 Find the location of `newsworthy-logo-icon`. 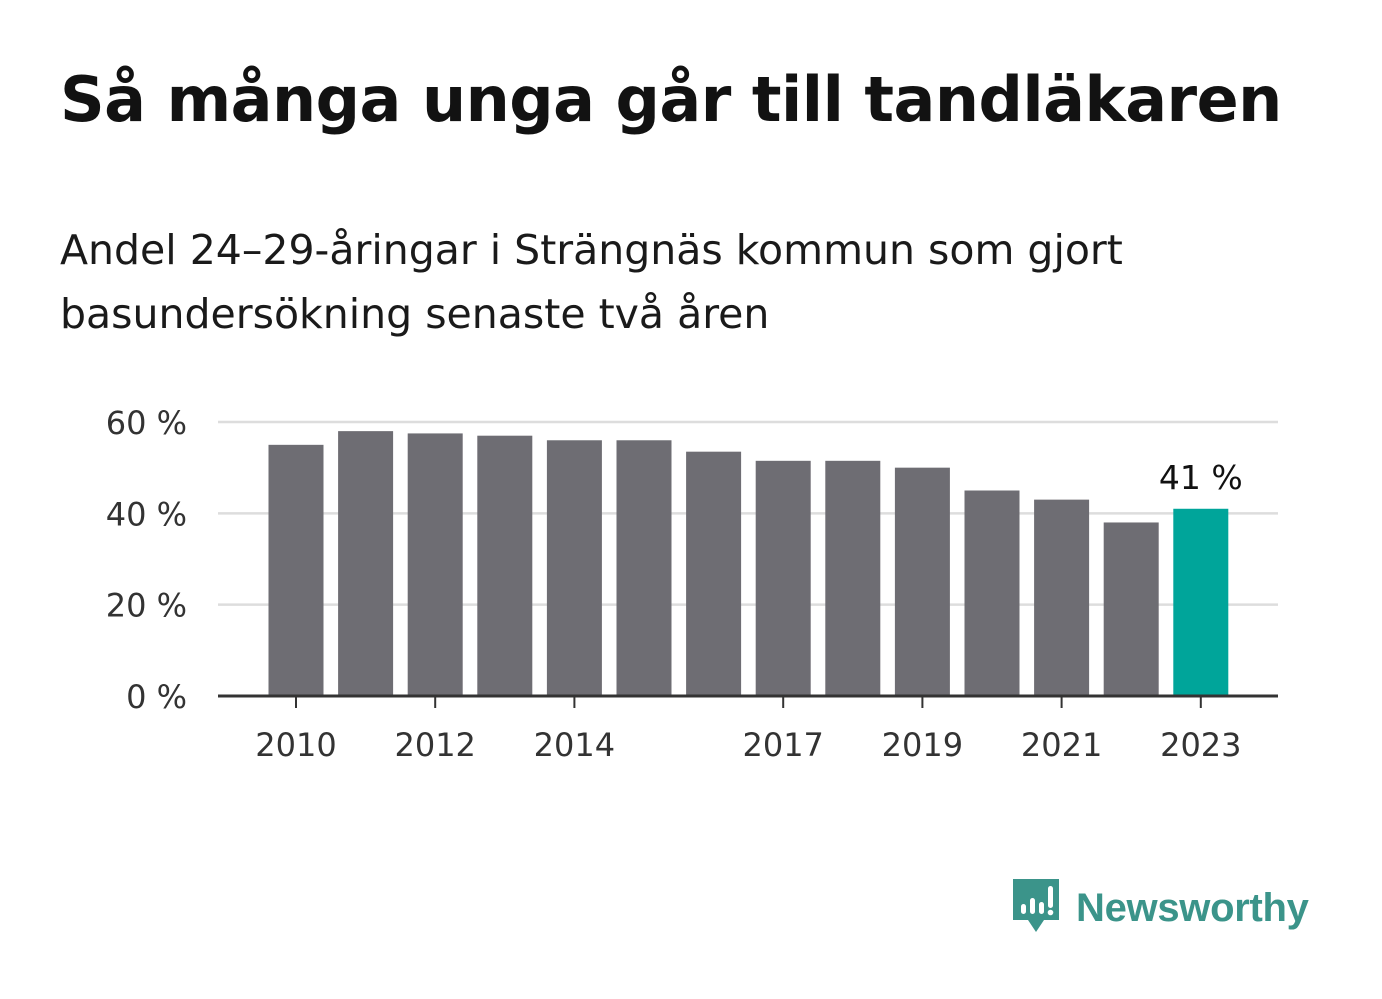

newsworthy-logo-icon is located at coordinates (1036, 908).